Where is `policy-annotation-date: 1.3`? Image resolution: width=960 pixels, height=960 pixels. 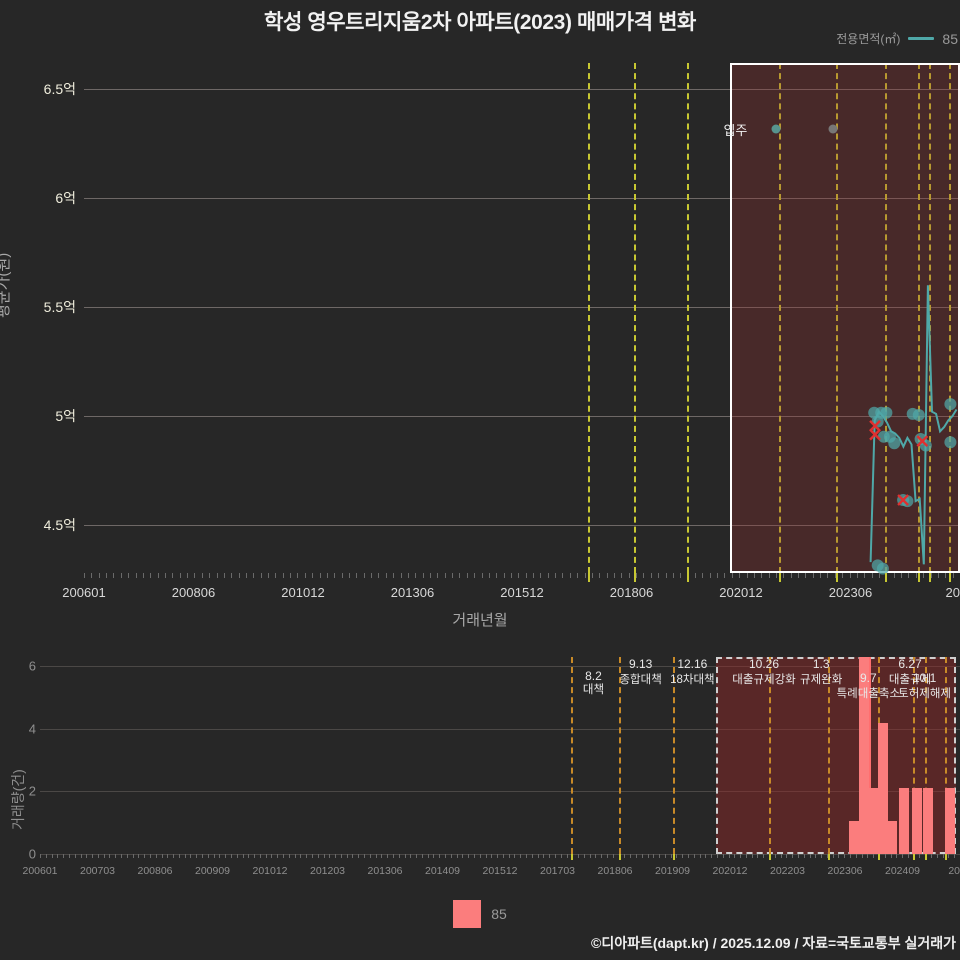 policy-annotation-date: 1.3 is located at coordinates (821, 664).